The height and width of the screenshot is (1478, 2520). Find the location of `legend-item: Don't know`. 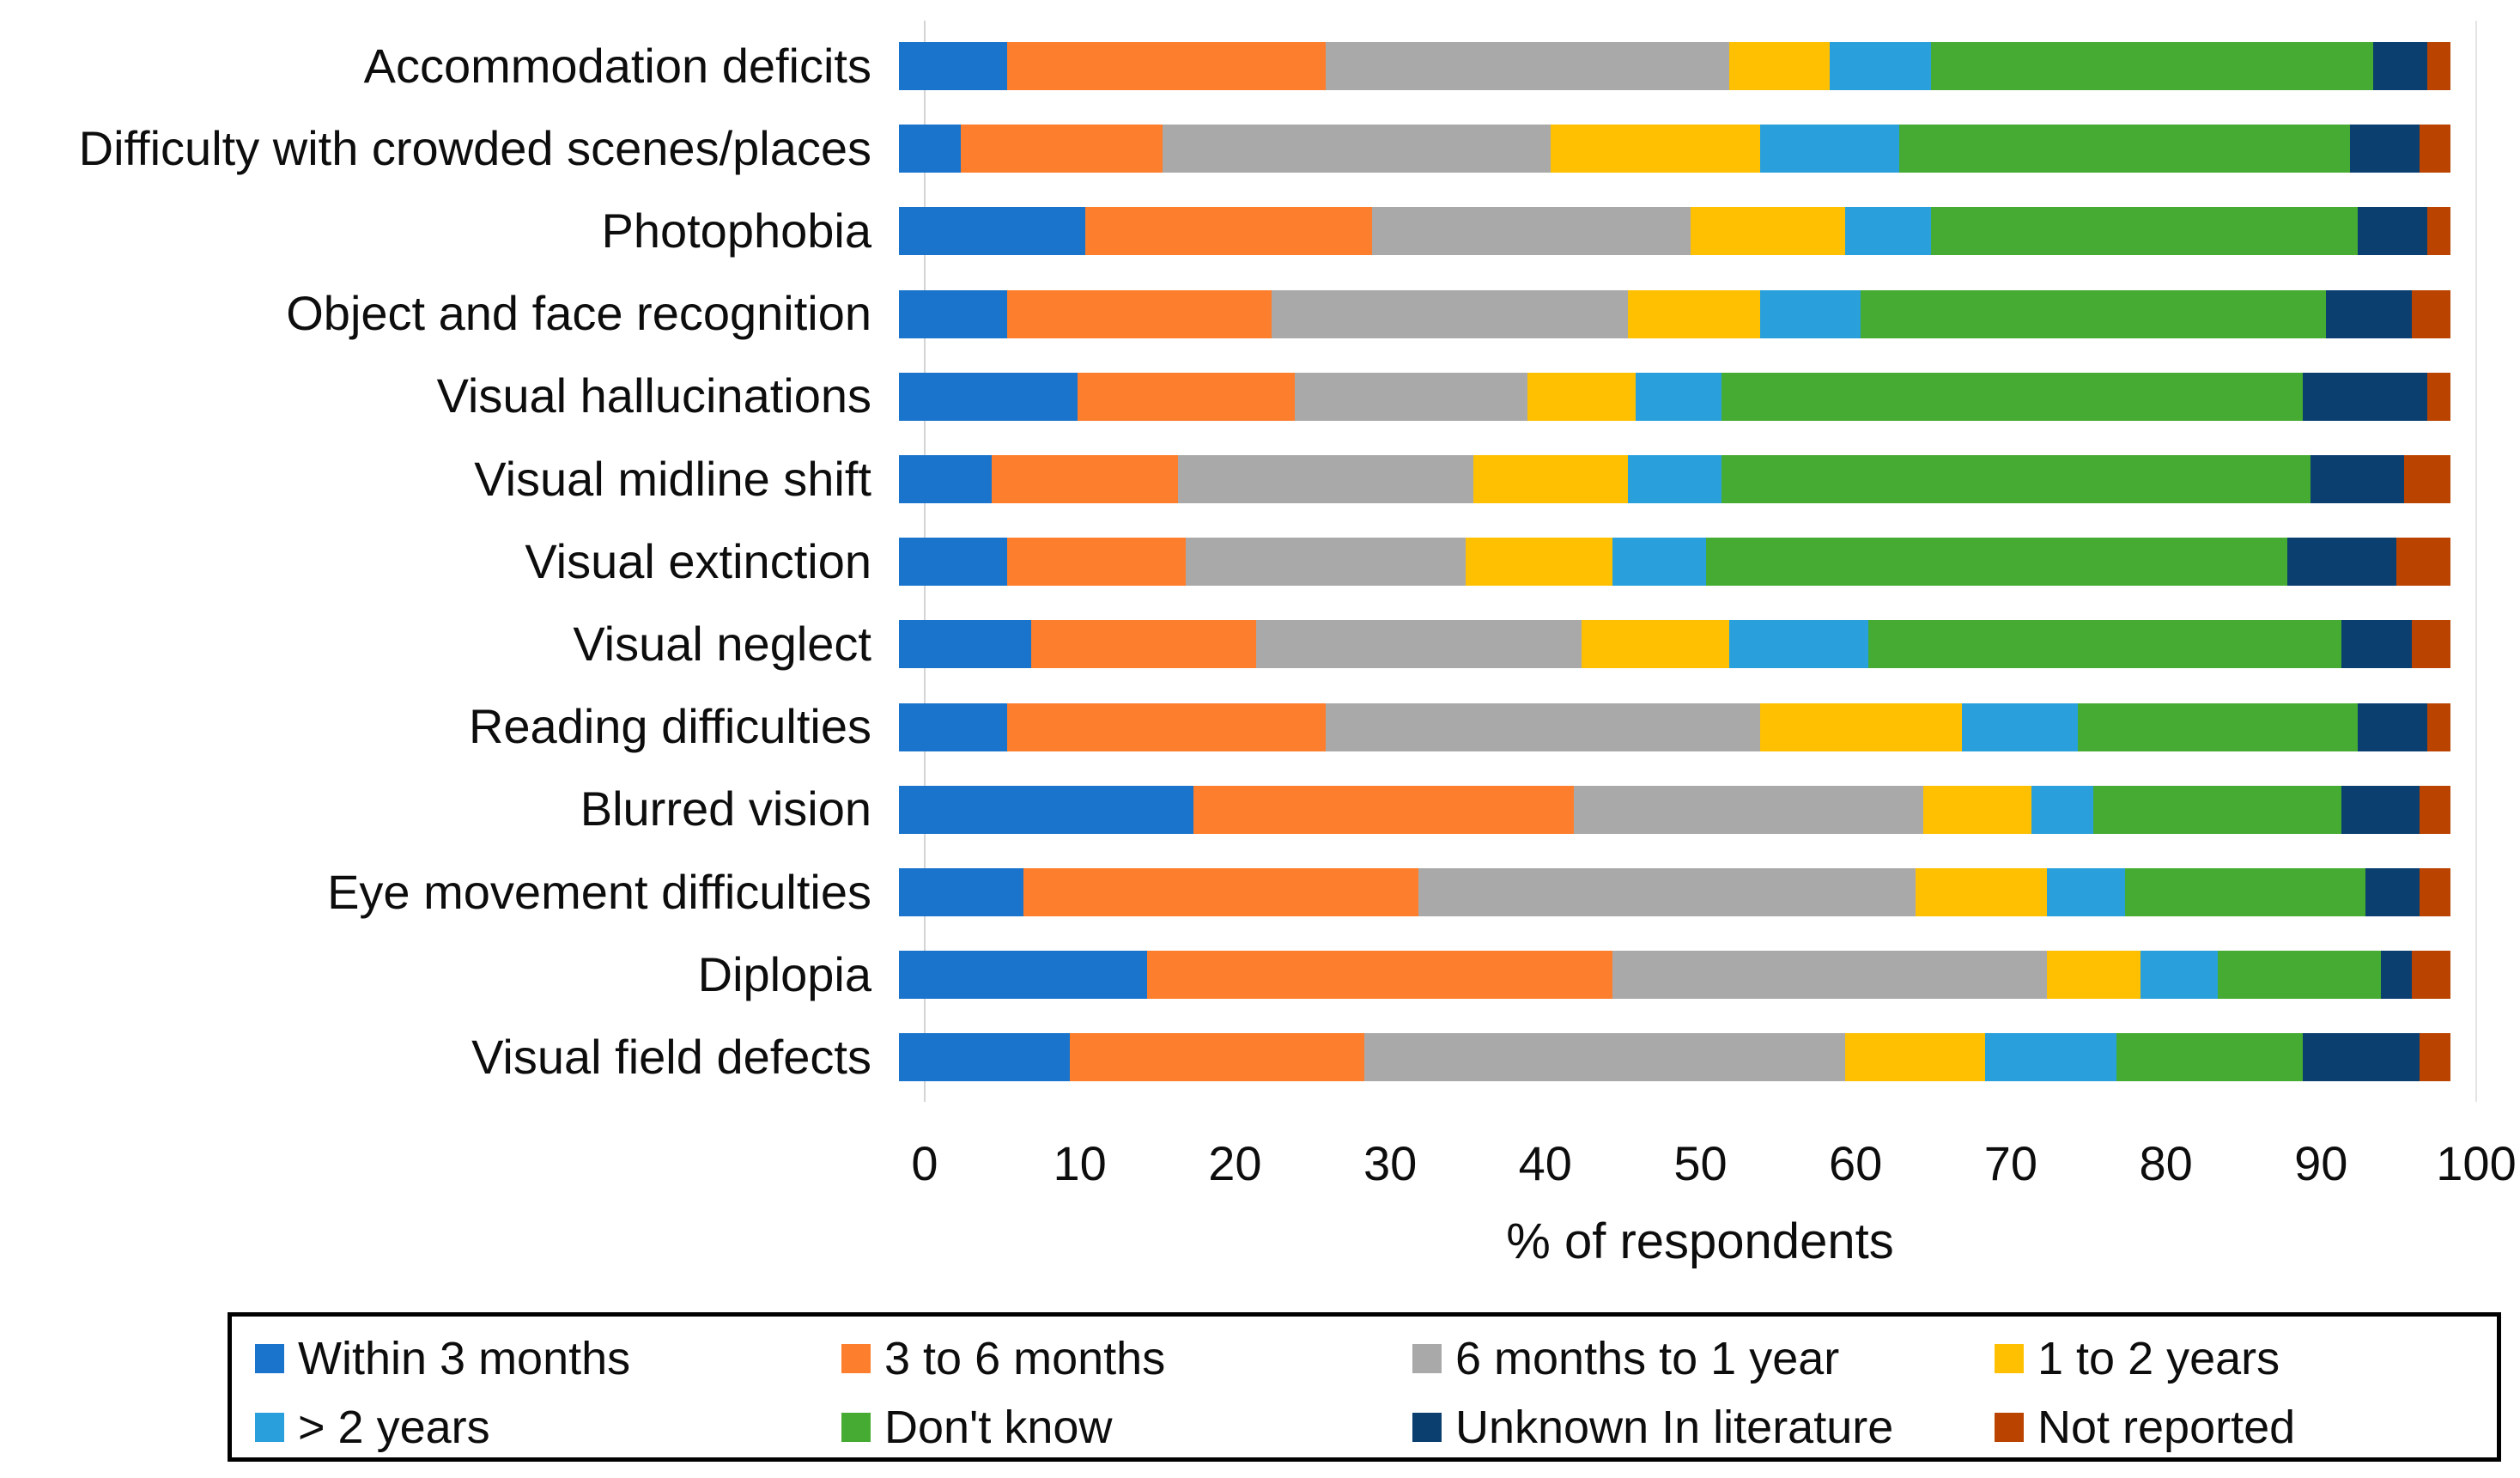

legend-item: Don't know is located at coordinates (976, 1427).